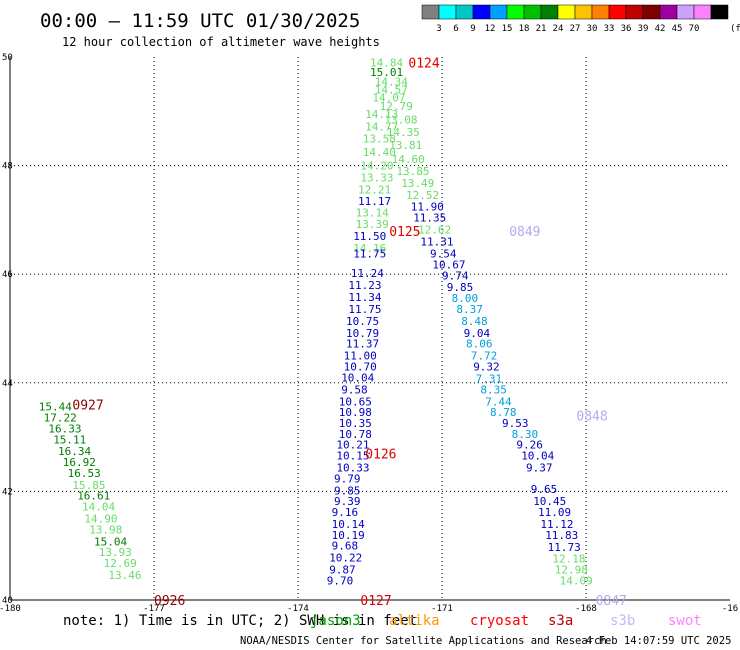  Describe the element at coordinates (460, 287) in the screenshot. I see `swh-value-label: 9.85` at that location.